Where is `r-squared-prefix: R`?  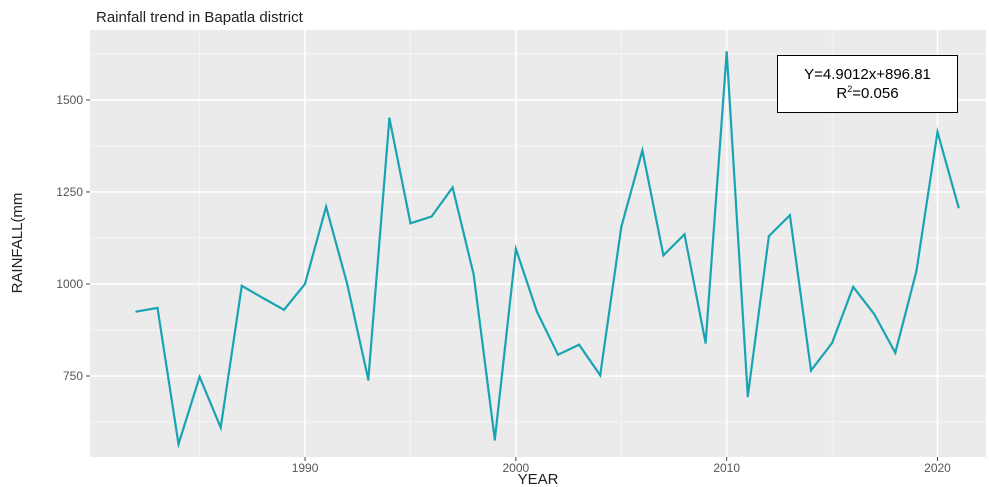
r-squared-prefix: R is located at coordinates (842, 93).